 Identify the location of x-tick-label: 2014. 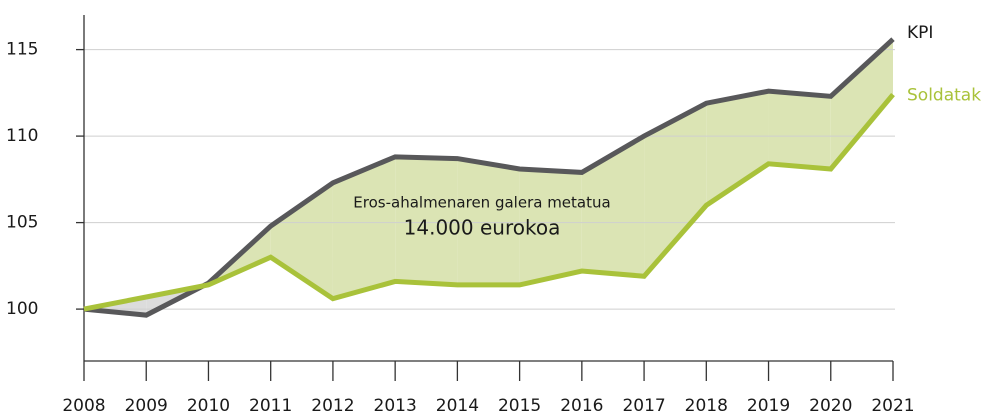
(457, 406).